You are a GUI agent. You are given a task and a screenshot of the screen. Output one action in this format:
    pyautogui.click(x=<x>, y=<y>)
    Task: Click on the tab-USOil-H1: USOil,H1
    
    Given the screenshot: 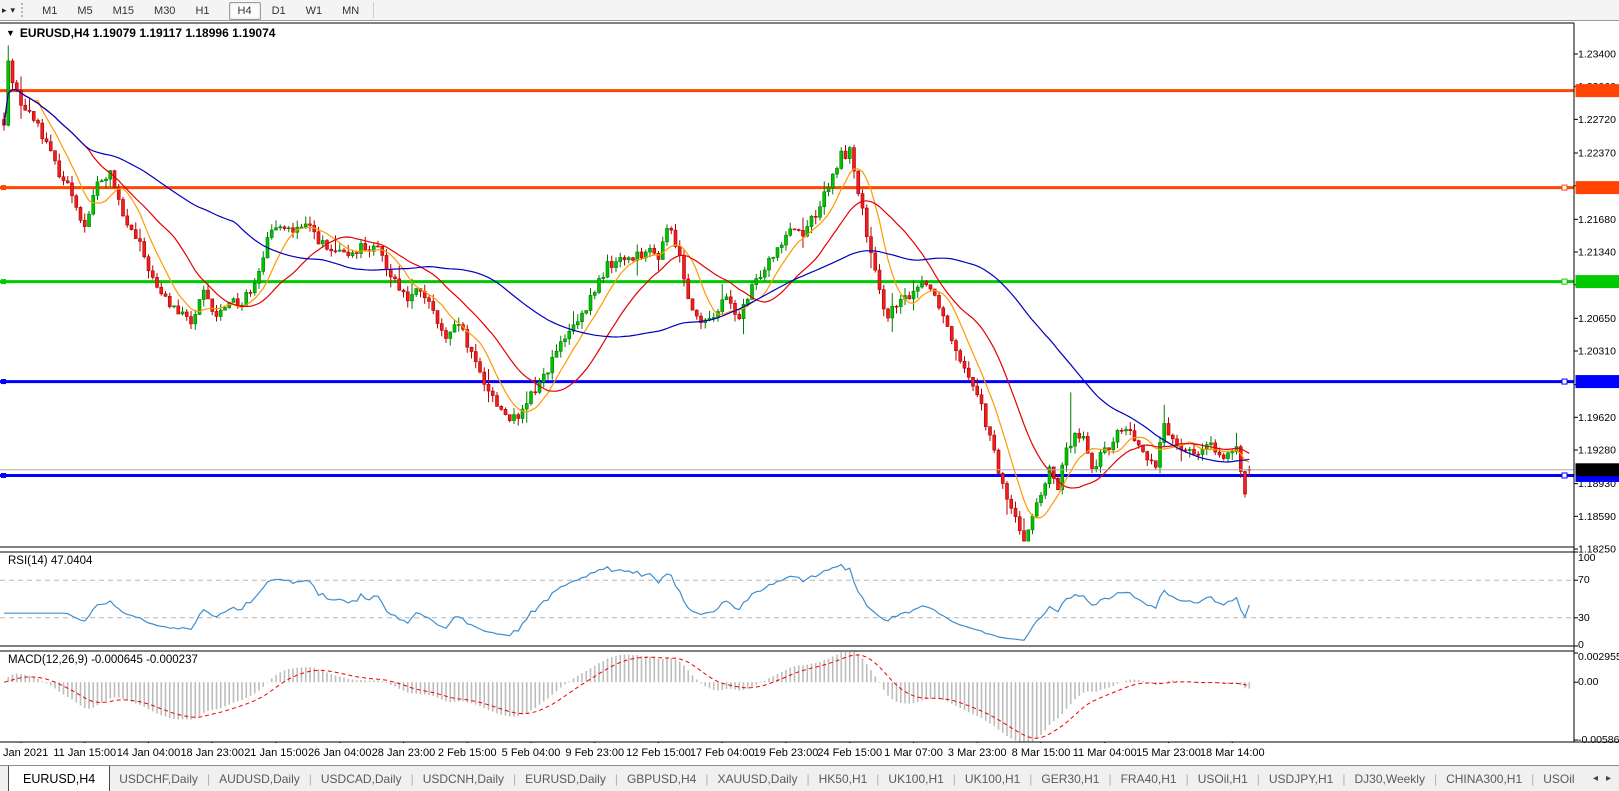 What is the action you would take?
    pyautogui.click(x=1222, y=778)
    